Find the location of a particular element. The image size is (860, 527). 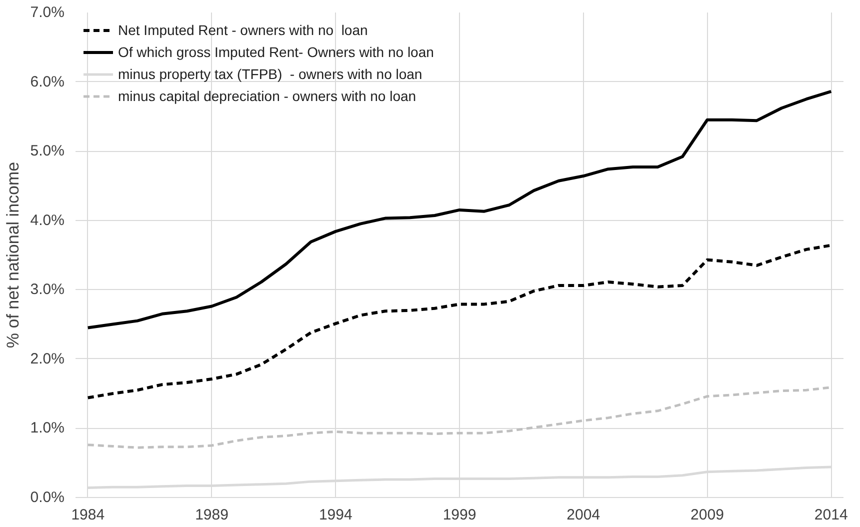

y-tick-label: 5.0% is located at coordinates (47, 151).